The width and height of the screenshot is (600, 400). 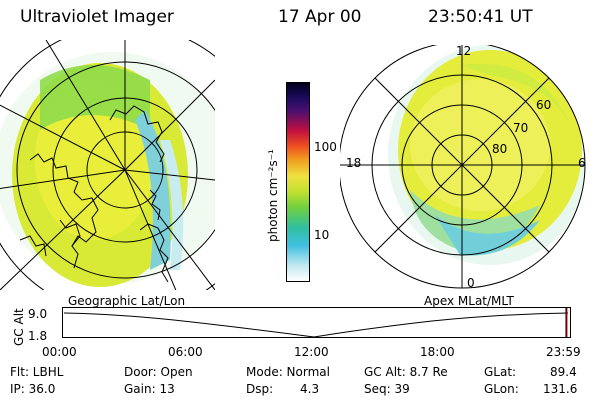 I want to click on time-tick-0000: 00:00, so click(x=59, y=352).